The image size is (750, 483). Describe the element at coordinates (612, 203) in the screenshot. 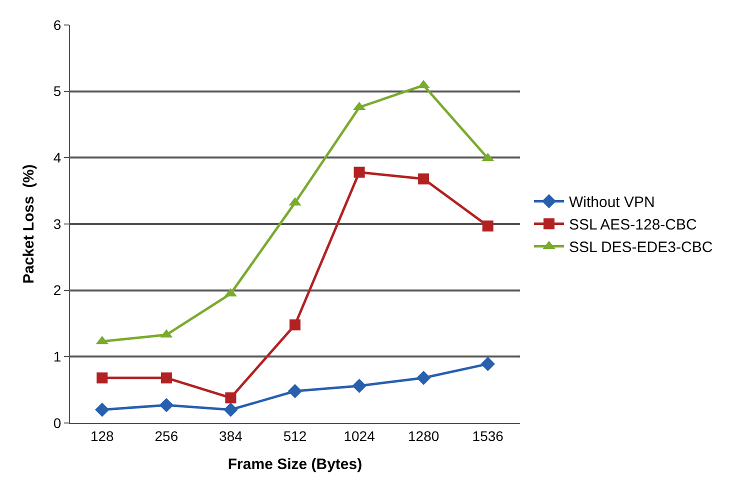

I see `legend-label: Without VPN` at that location.